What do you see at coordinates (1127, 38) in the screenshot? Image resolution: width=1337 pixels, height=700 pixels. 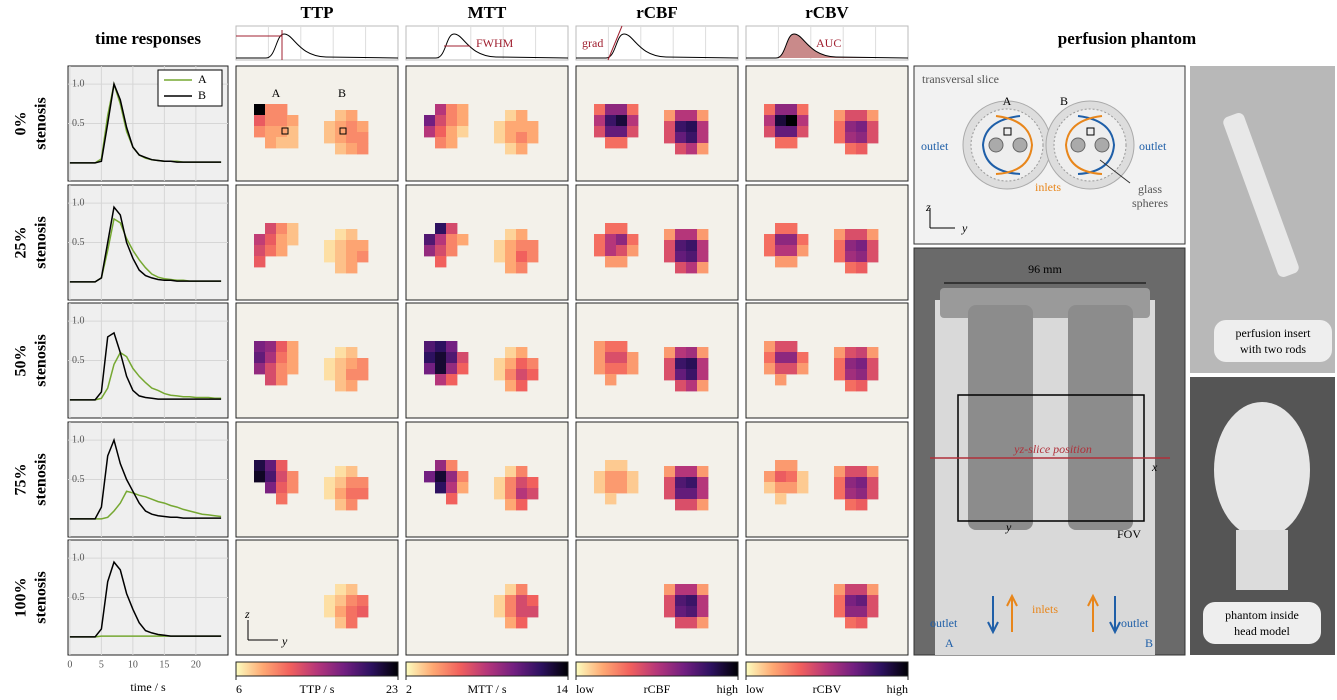 I see `phantom-title: perfusion phantom` at bounding box center [1127, 38].